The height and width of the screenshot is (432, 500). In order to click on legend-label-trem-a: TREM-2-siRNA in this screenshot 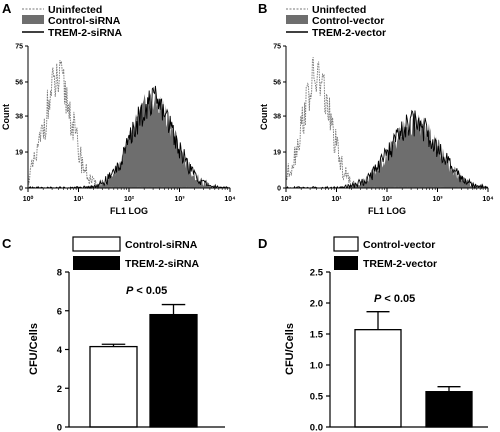, I will do `click(85, 33)`.